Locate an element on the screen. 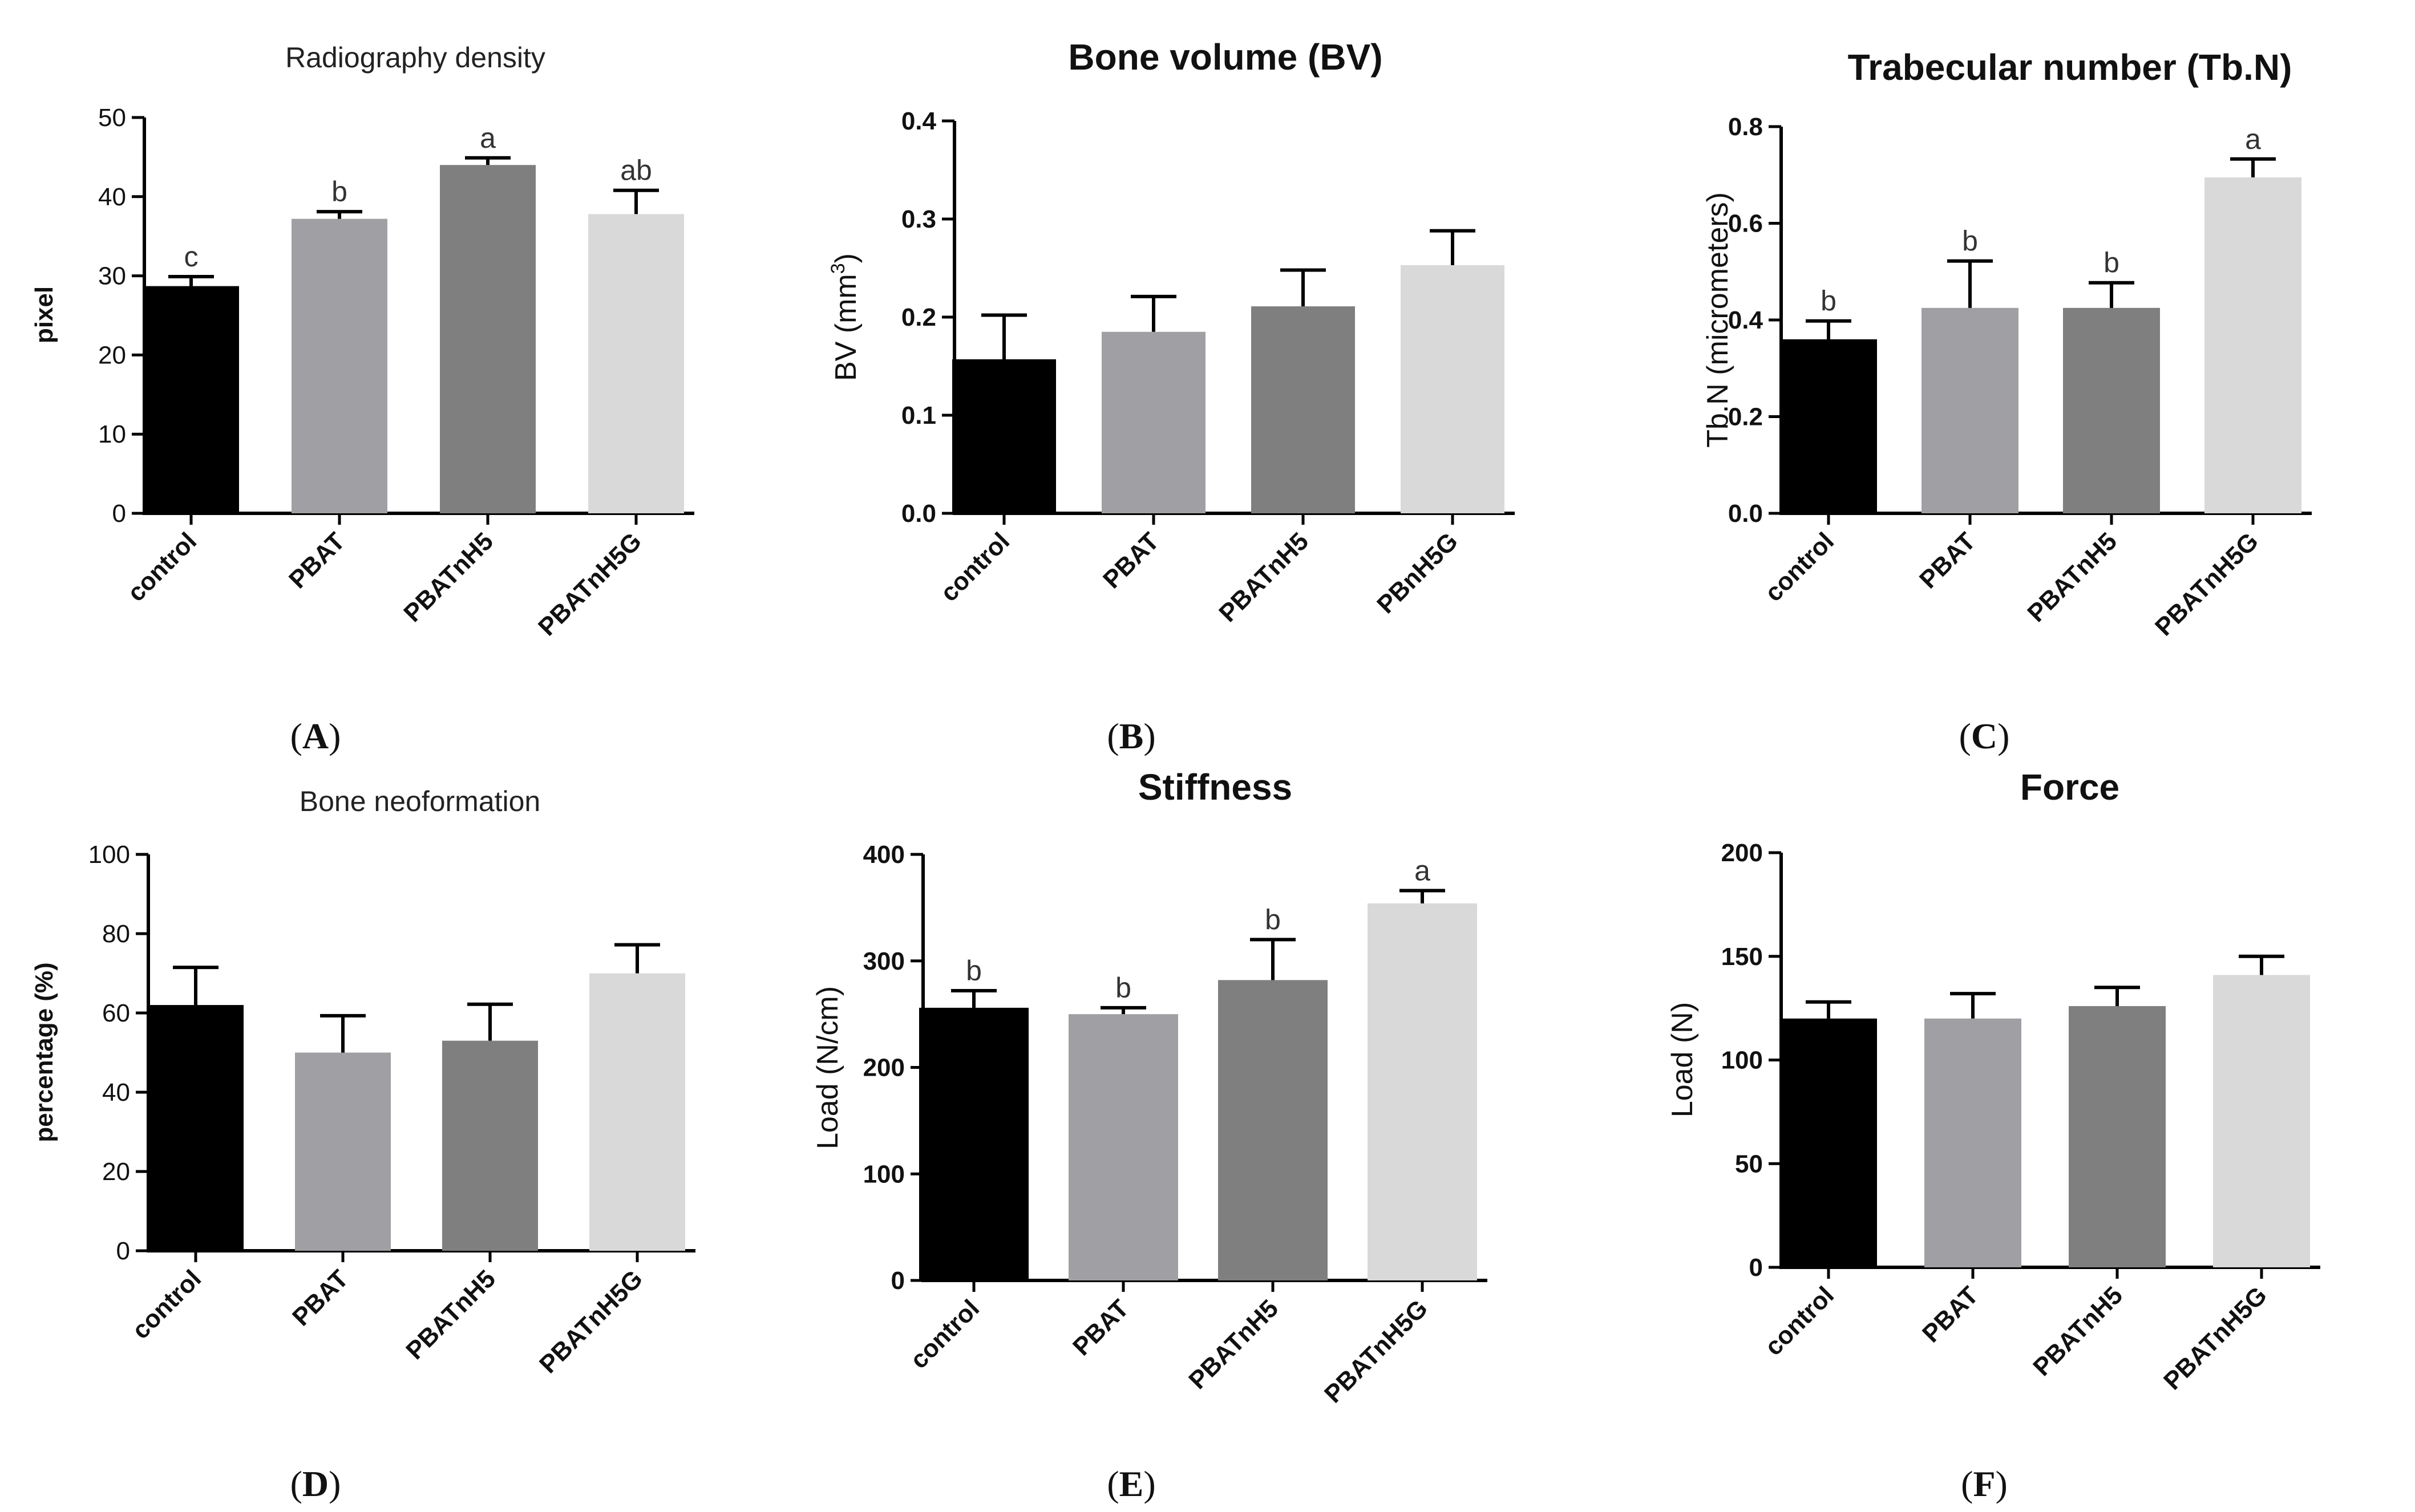 This screenshot has width=2415, height=1512. panel-label-letter: A is located at coordinates (315, 736).